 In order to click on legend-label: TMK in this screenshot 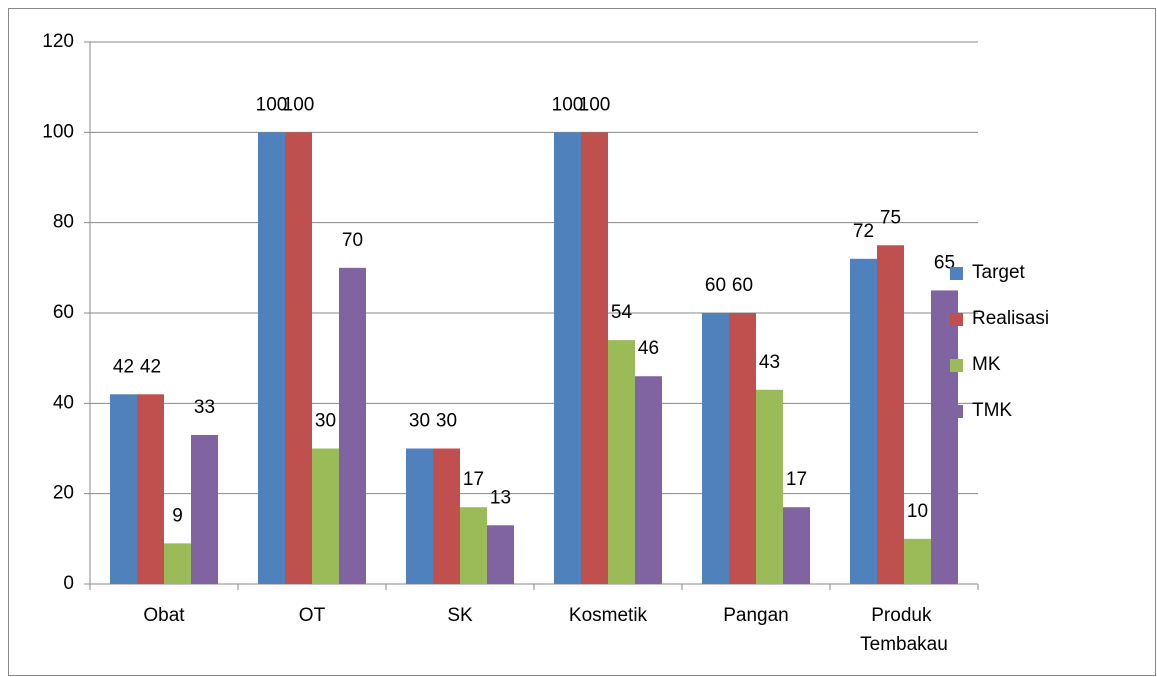, I will do `click(992, 410)`.